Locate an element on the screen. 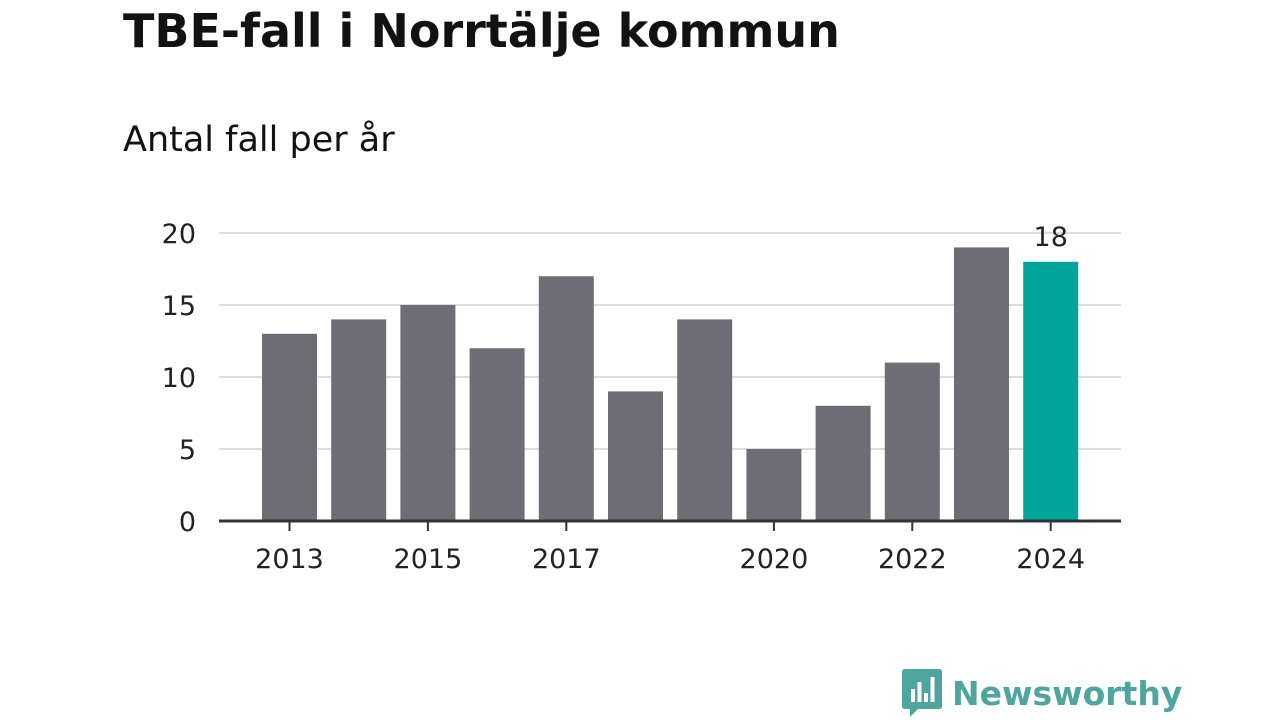 This screenshot has width=1280, height=720. x-tick-label: 2013 is located at coordinates (289, 559).